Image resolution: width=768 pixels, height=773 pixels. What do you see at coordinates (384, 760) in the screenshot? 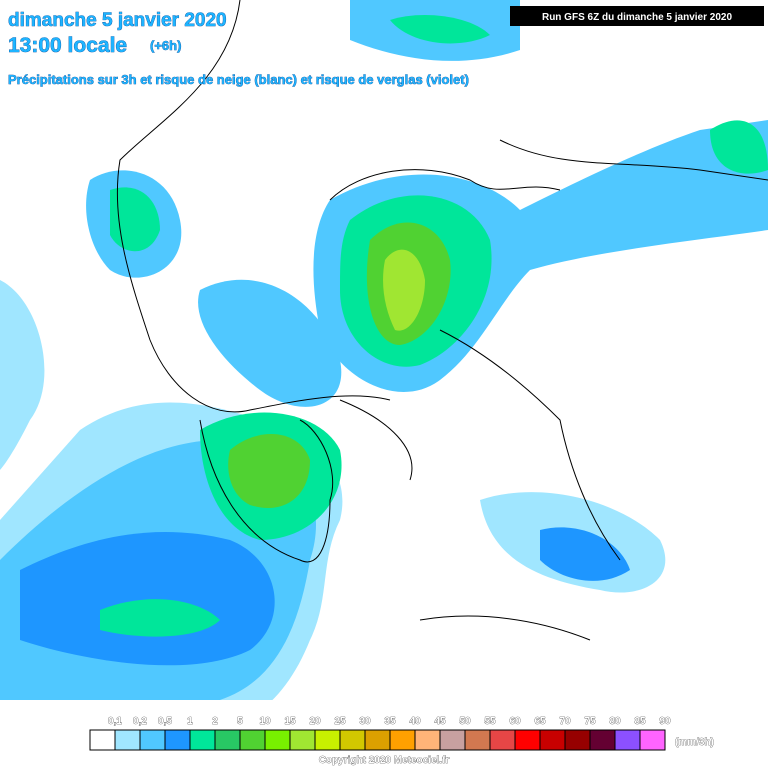
I see `copyright: Copyright 2020 Meteociel.fr` at bounding box center [384, 760].